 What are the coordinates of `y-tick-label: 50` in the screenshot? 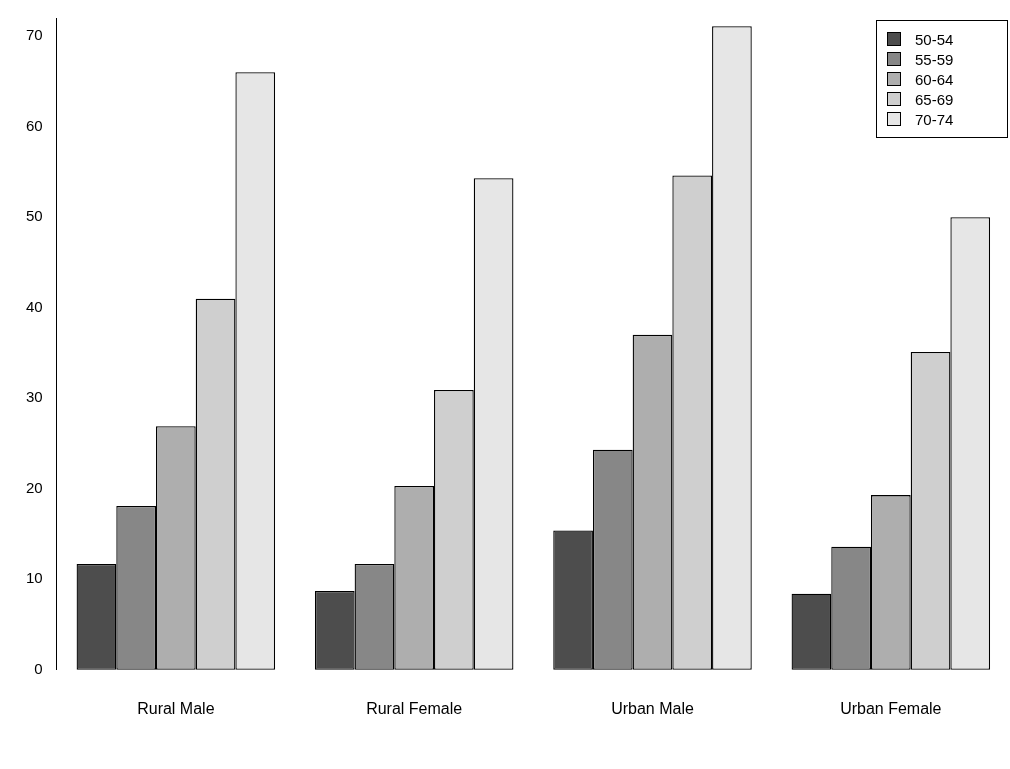 It's located at (34, 216).